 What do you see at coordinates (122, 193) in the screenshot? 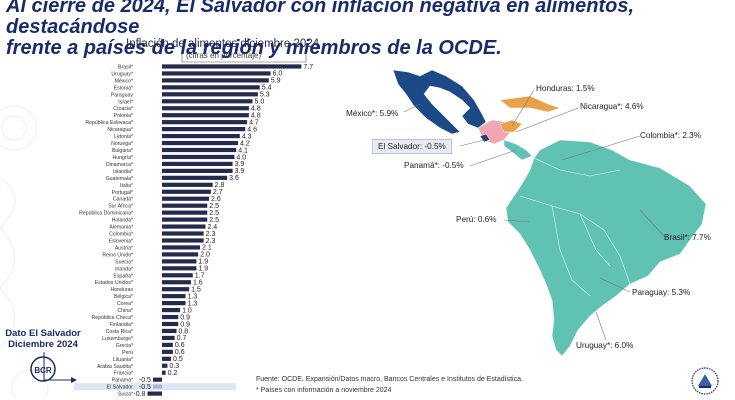
I see `category-label: Portugal*` at bounding box center [122, 193].